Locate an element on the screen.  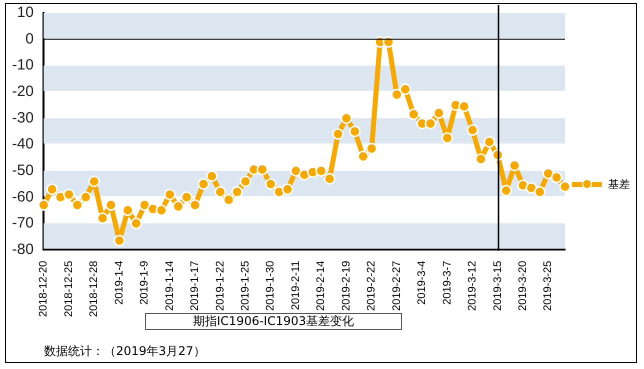
x-tick-label: 2019-3-20 is located at coordinates (522, 285).